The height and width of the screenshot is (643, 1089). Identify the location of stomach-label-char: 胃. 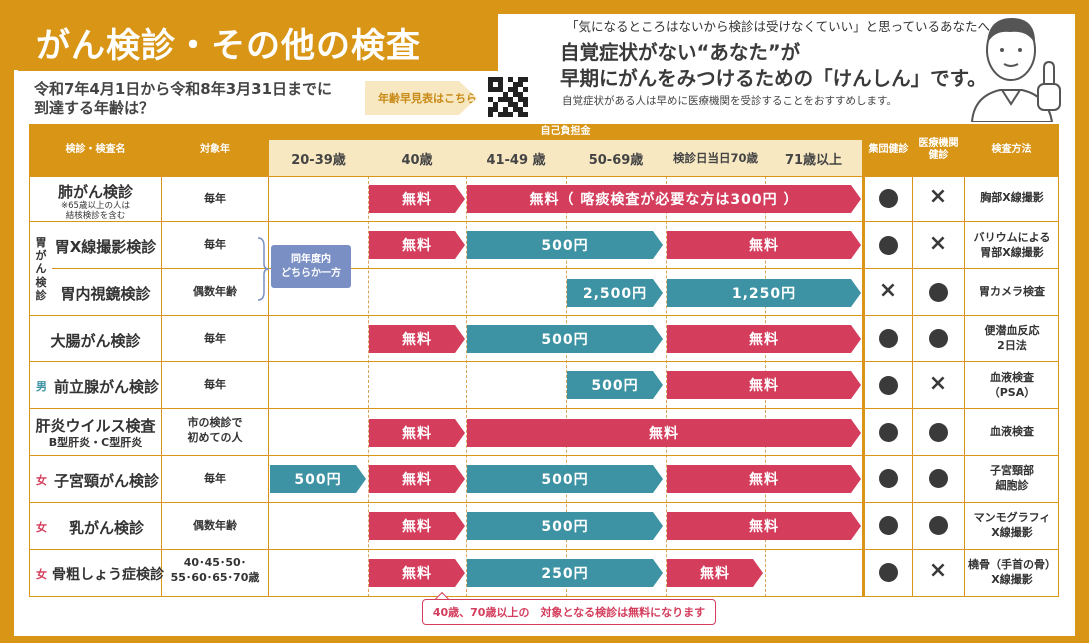
(41, 242).